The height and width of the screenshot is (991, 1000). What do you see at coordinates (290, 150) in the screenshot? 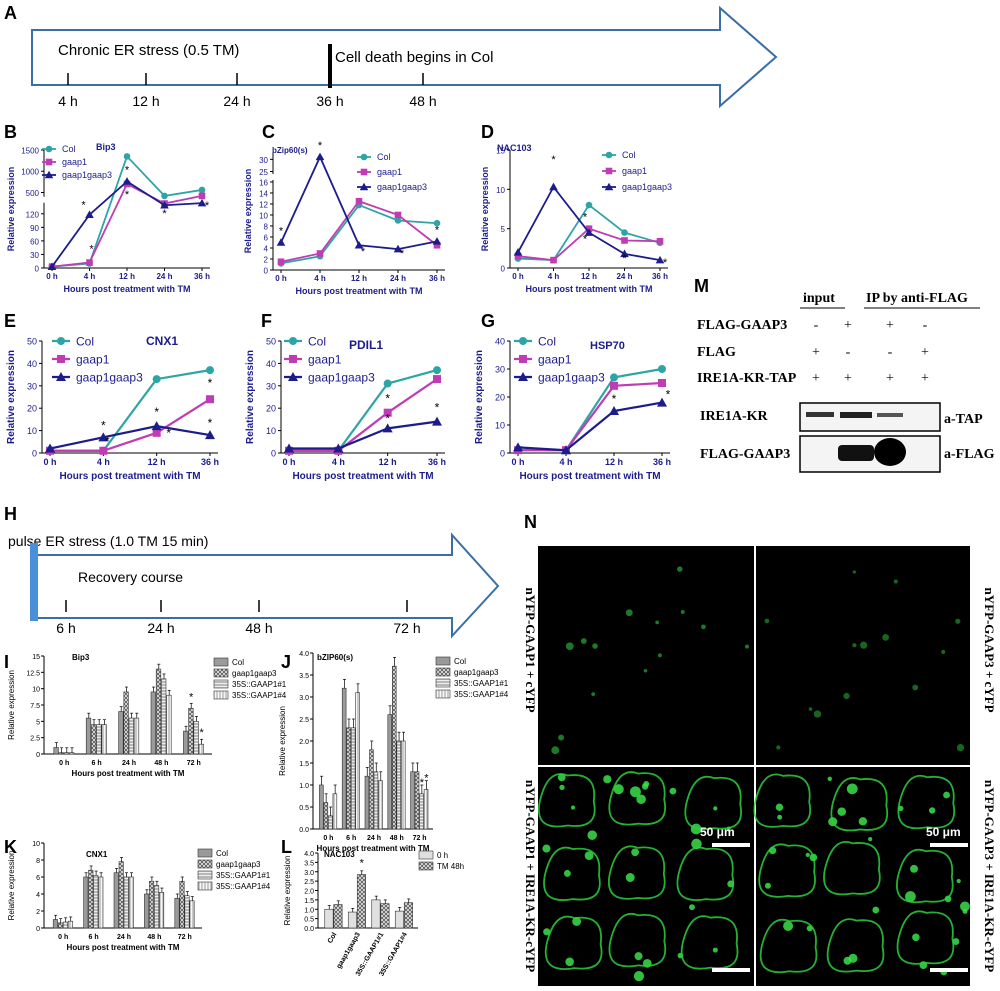
I see `gene-title: bZip60(s)` at bounding box center [290, 150].